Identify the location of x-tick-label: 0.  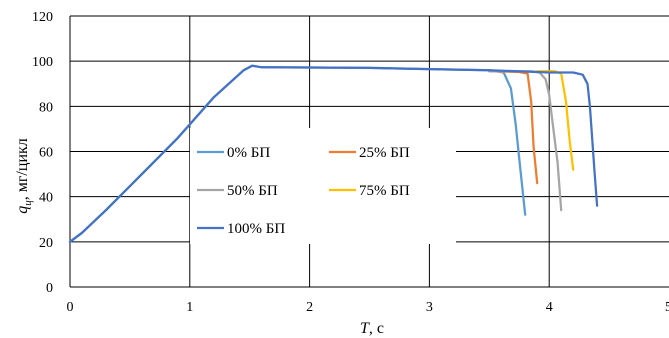
(70, 307).